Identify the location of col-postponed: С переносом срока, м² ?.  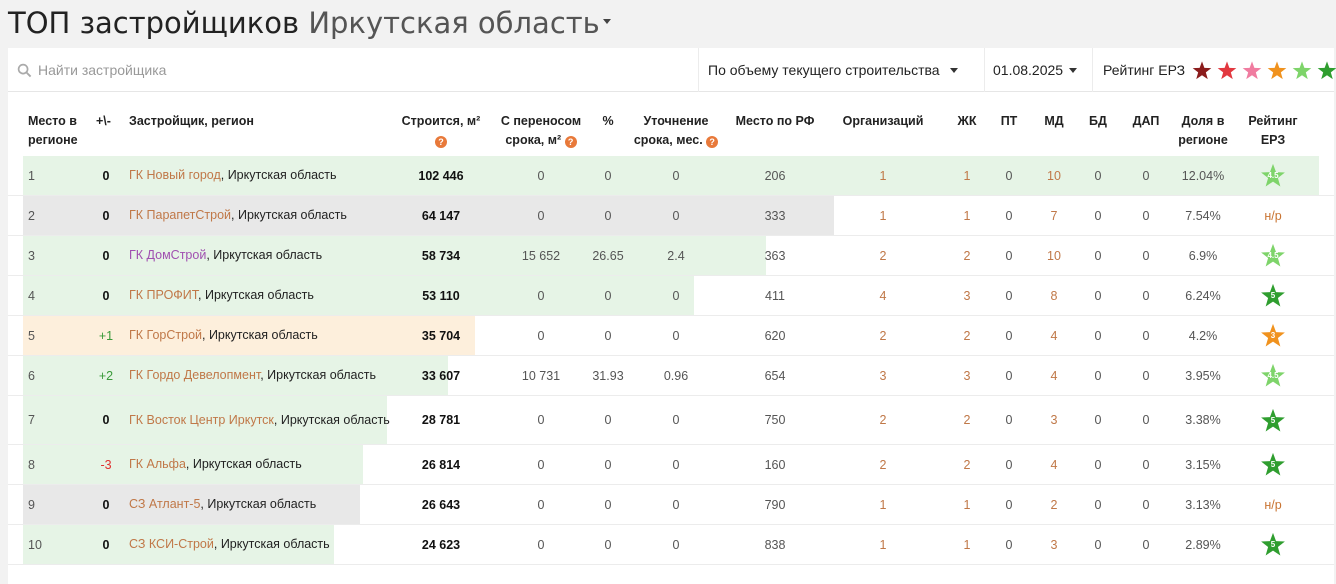
(541, 131).